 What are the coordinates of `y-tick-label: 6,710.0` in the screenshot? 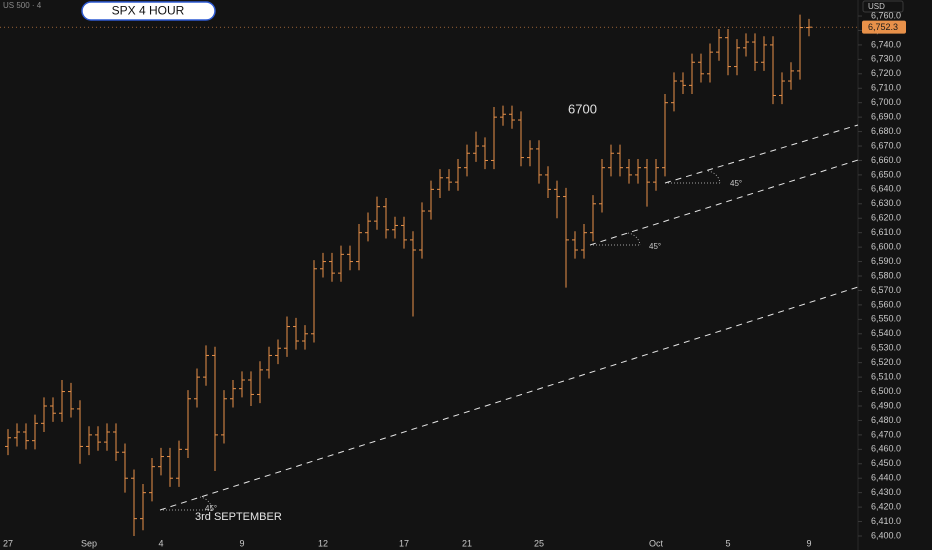 It's located at (886, 88).